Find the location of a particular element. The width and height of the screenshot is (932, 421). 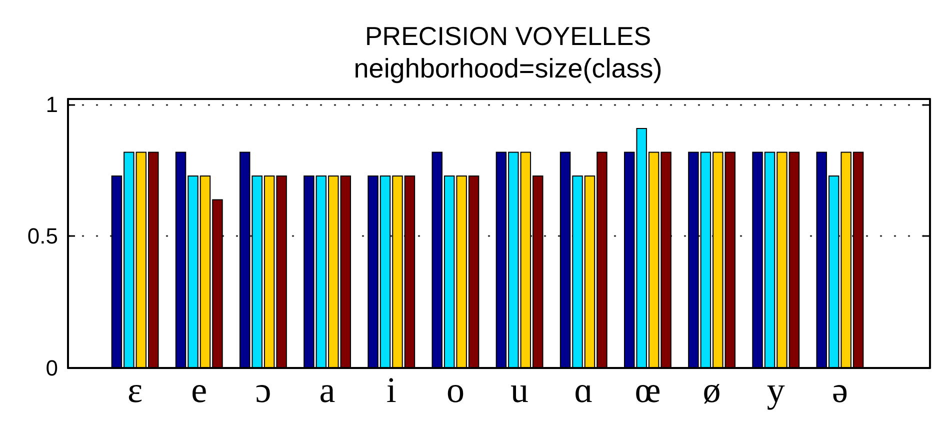

y-tick-label: 0.5 is located at coordinates (42, 236).